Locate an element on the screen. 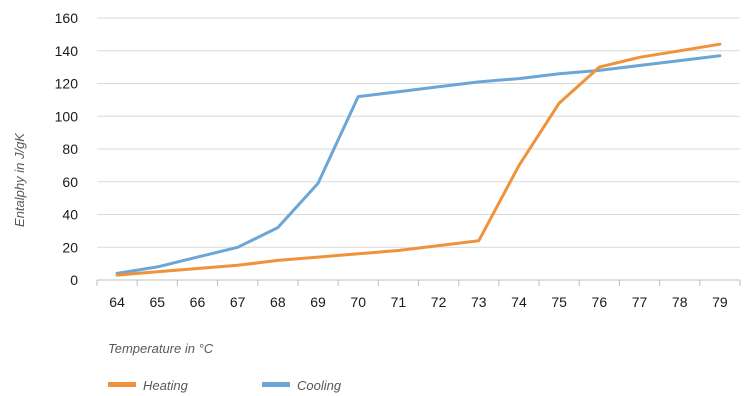  y-tick-label: 120 is located at coordinates (67, 84).